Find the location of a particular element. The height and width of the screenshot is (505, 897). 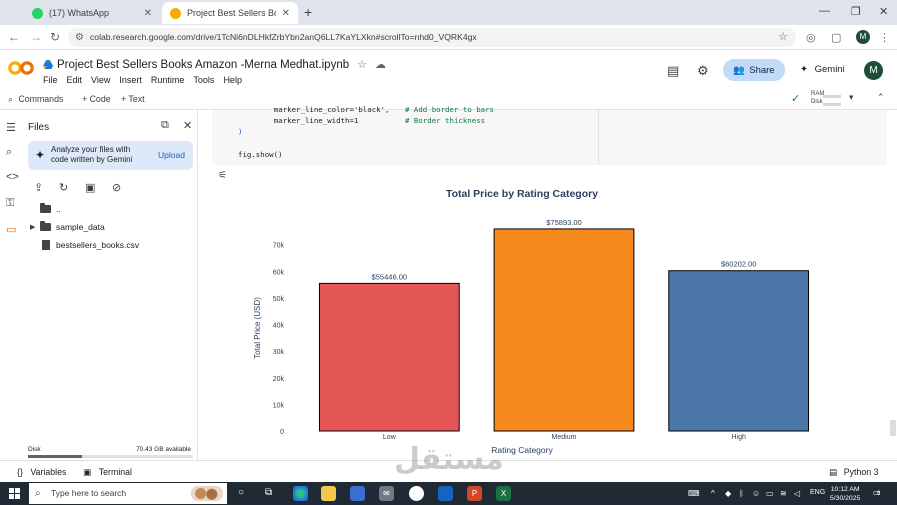

bookmark-star-icon: ☆ is located at coordinates (783, 37).